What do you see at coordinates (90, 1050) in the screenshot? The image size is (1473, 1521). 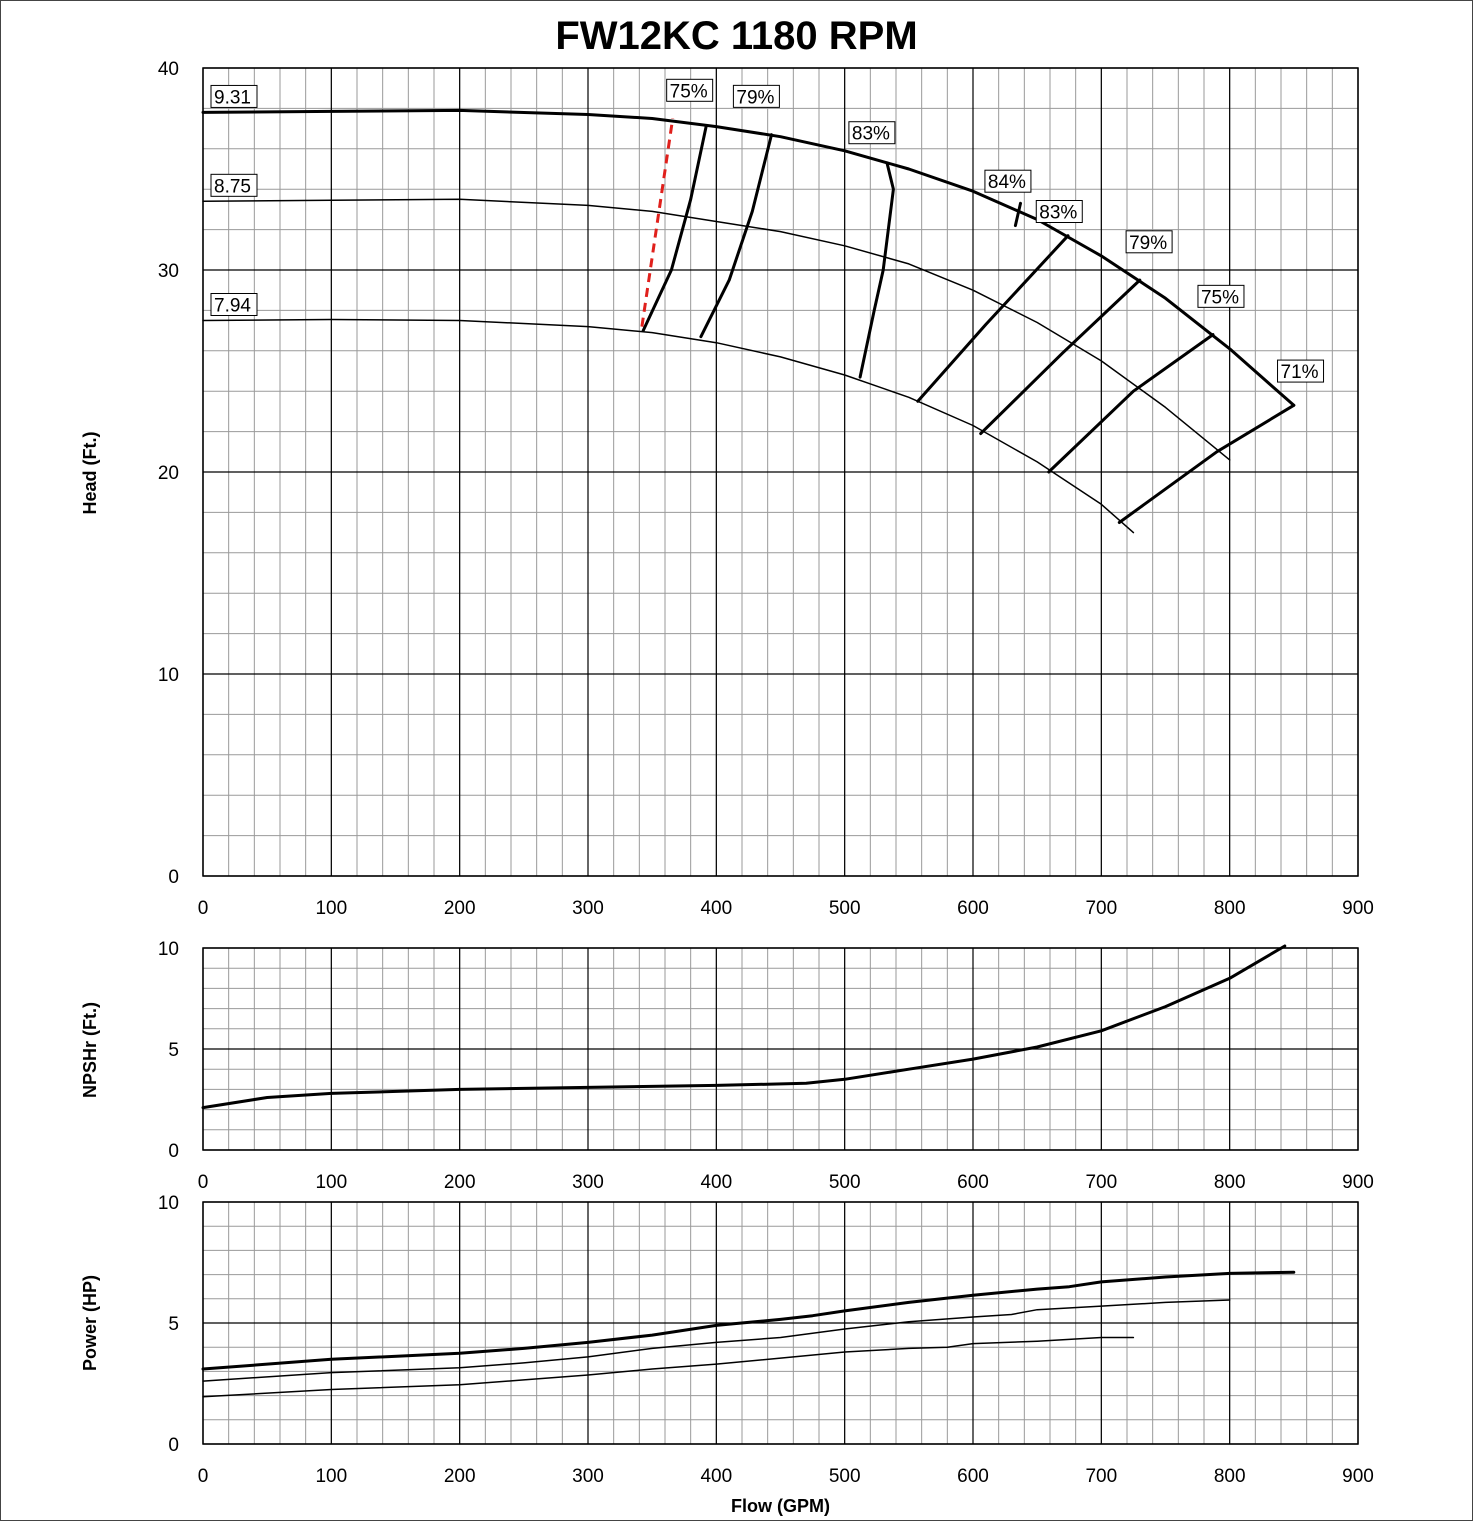 I see `npsh-y-axis-label: NPSHr (Ft.)` at bounding box center [90, 1050].